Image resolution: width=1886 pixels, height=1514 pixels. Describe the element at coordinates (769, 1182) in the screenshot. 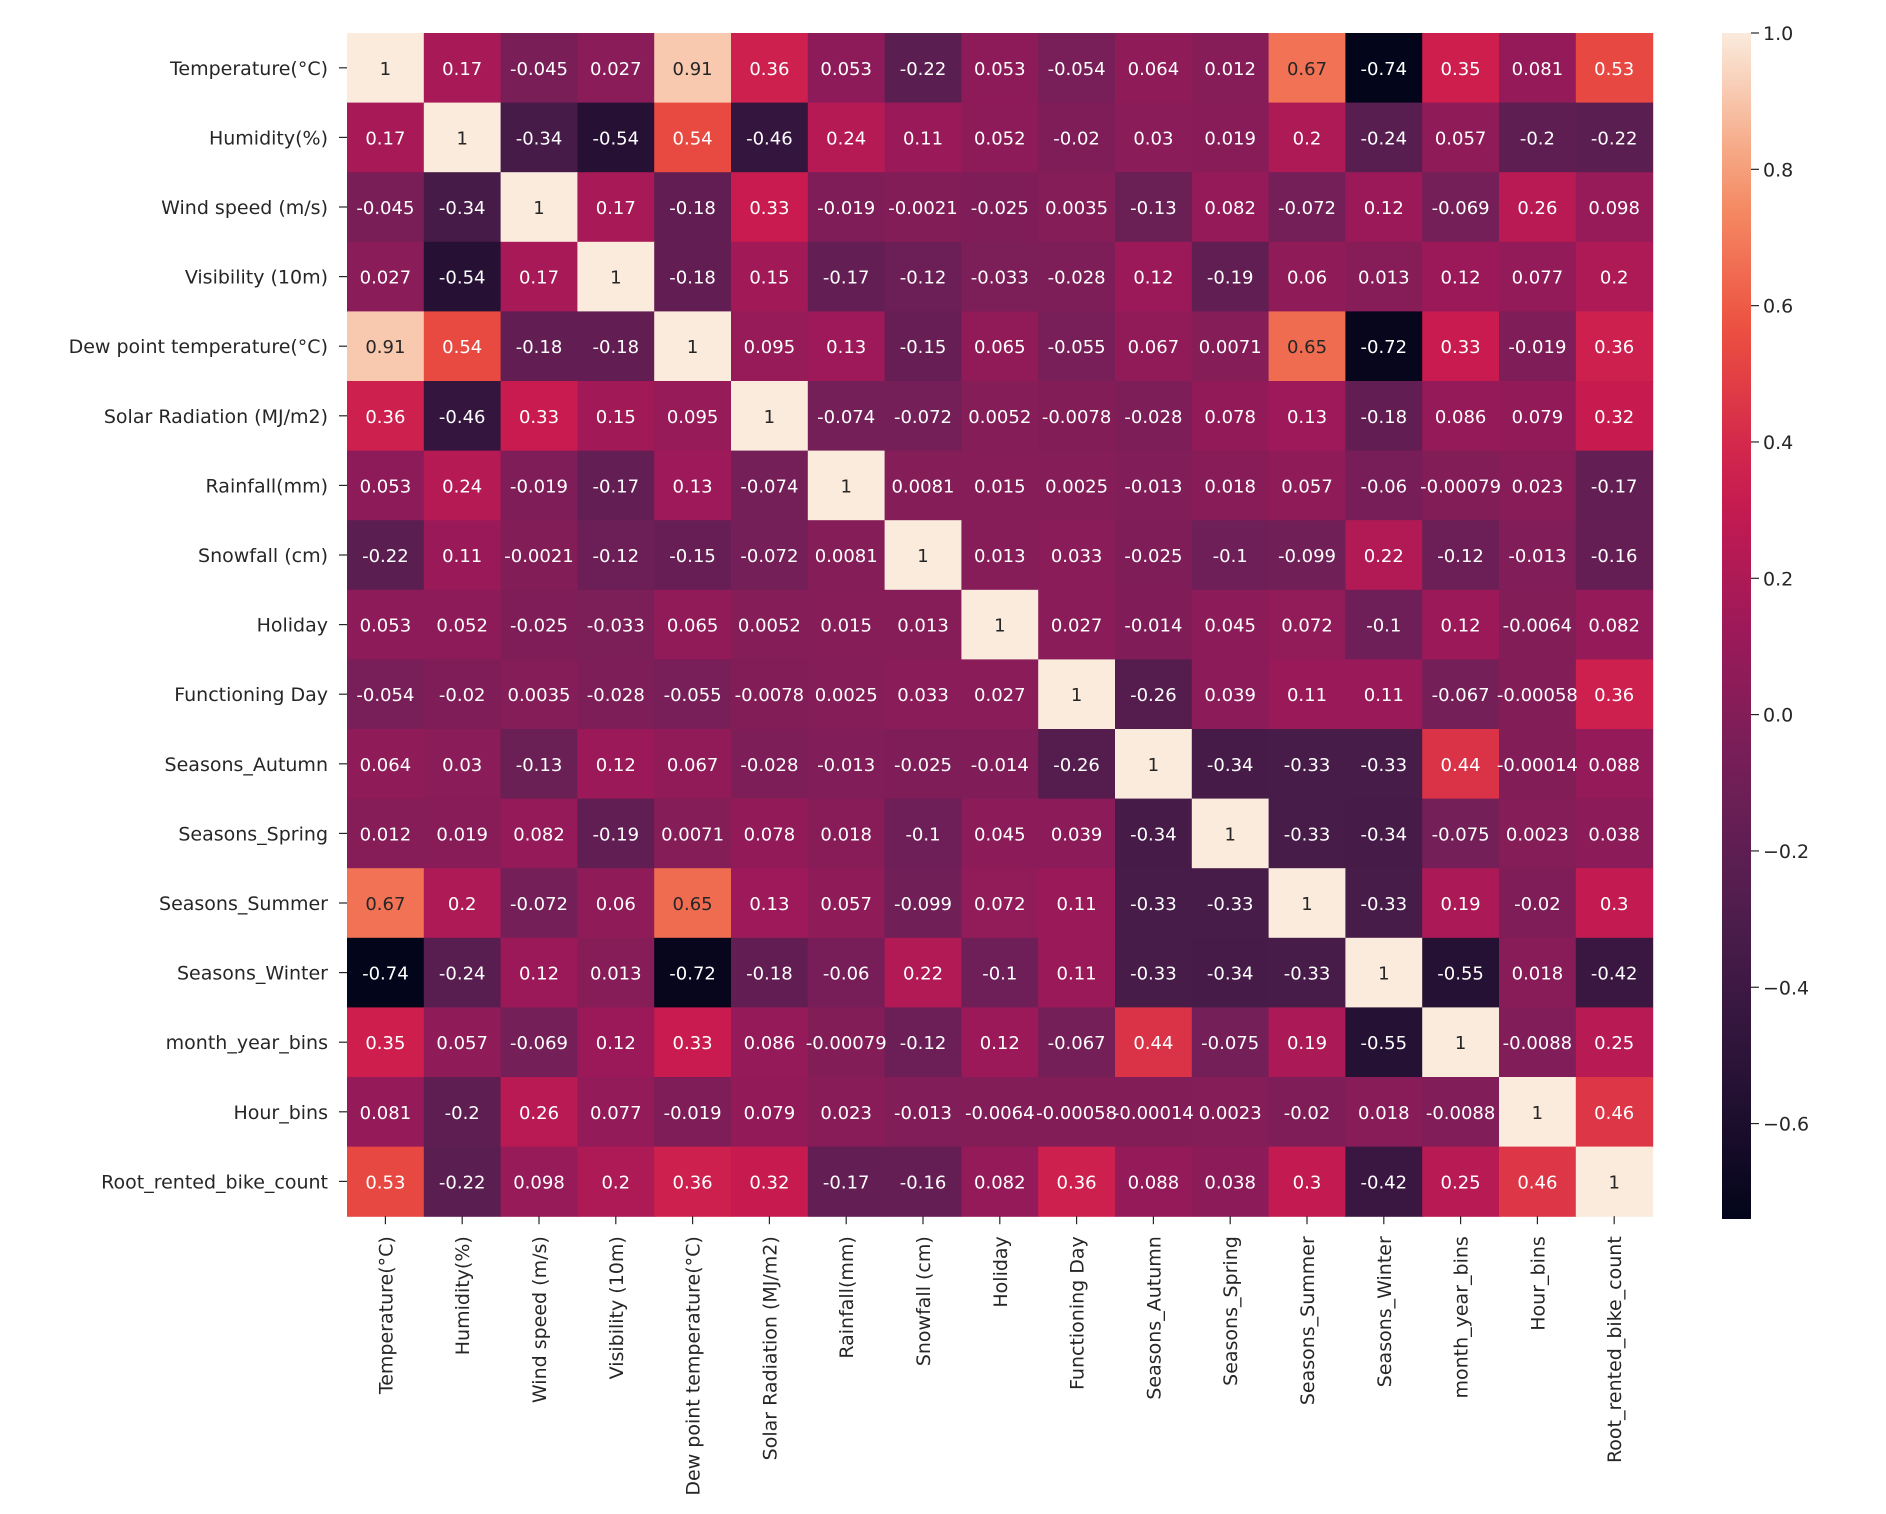

I see `cell-value-label: 0.32` at that location.